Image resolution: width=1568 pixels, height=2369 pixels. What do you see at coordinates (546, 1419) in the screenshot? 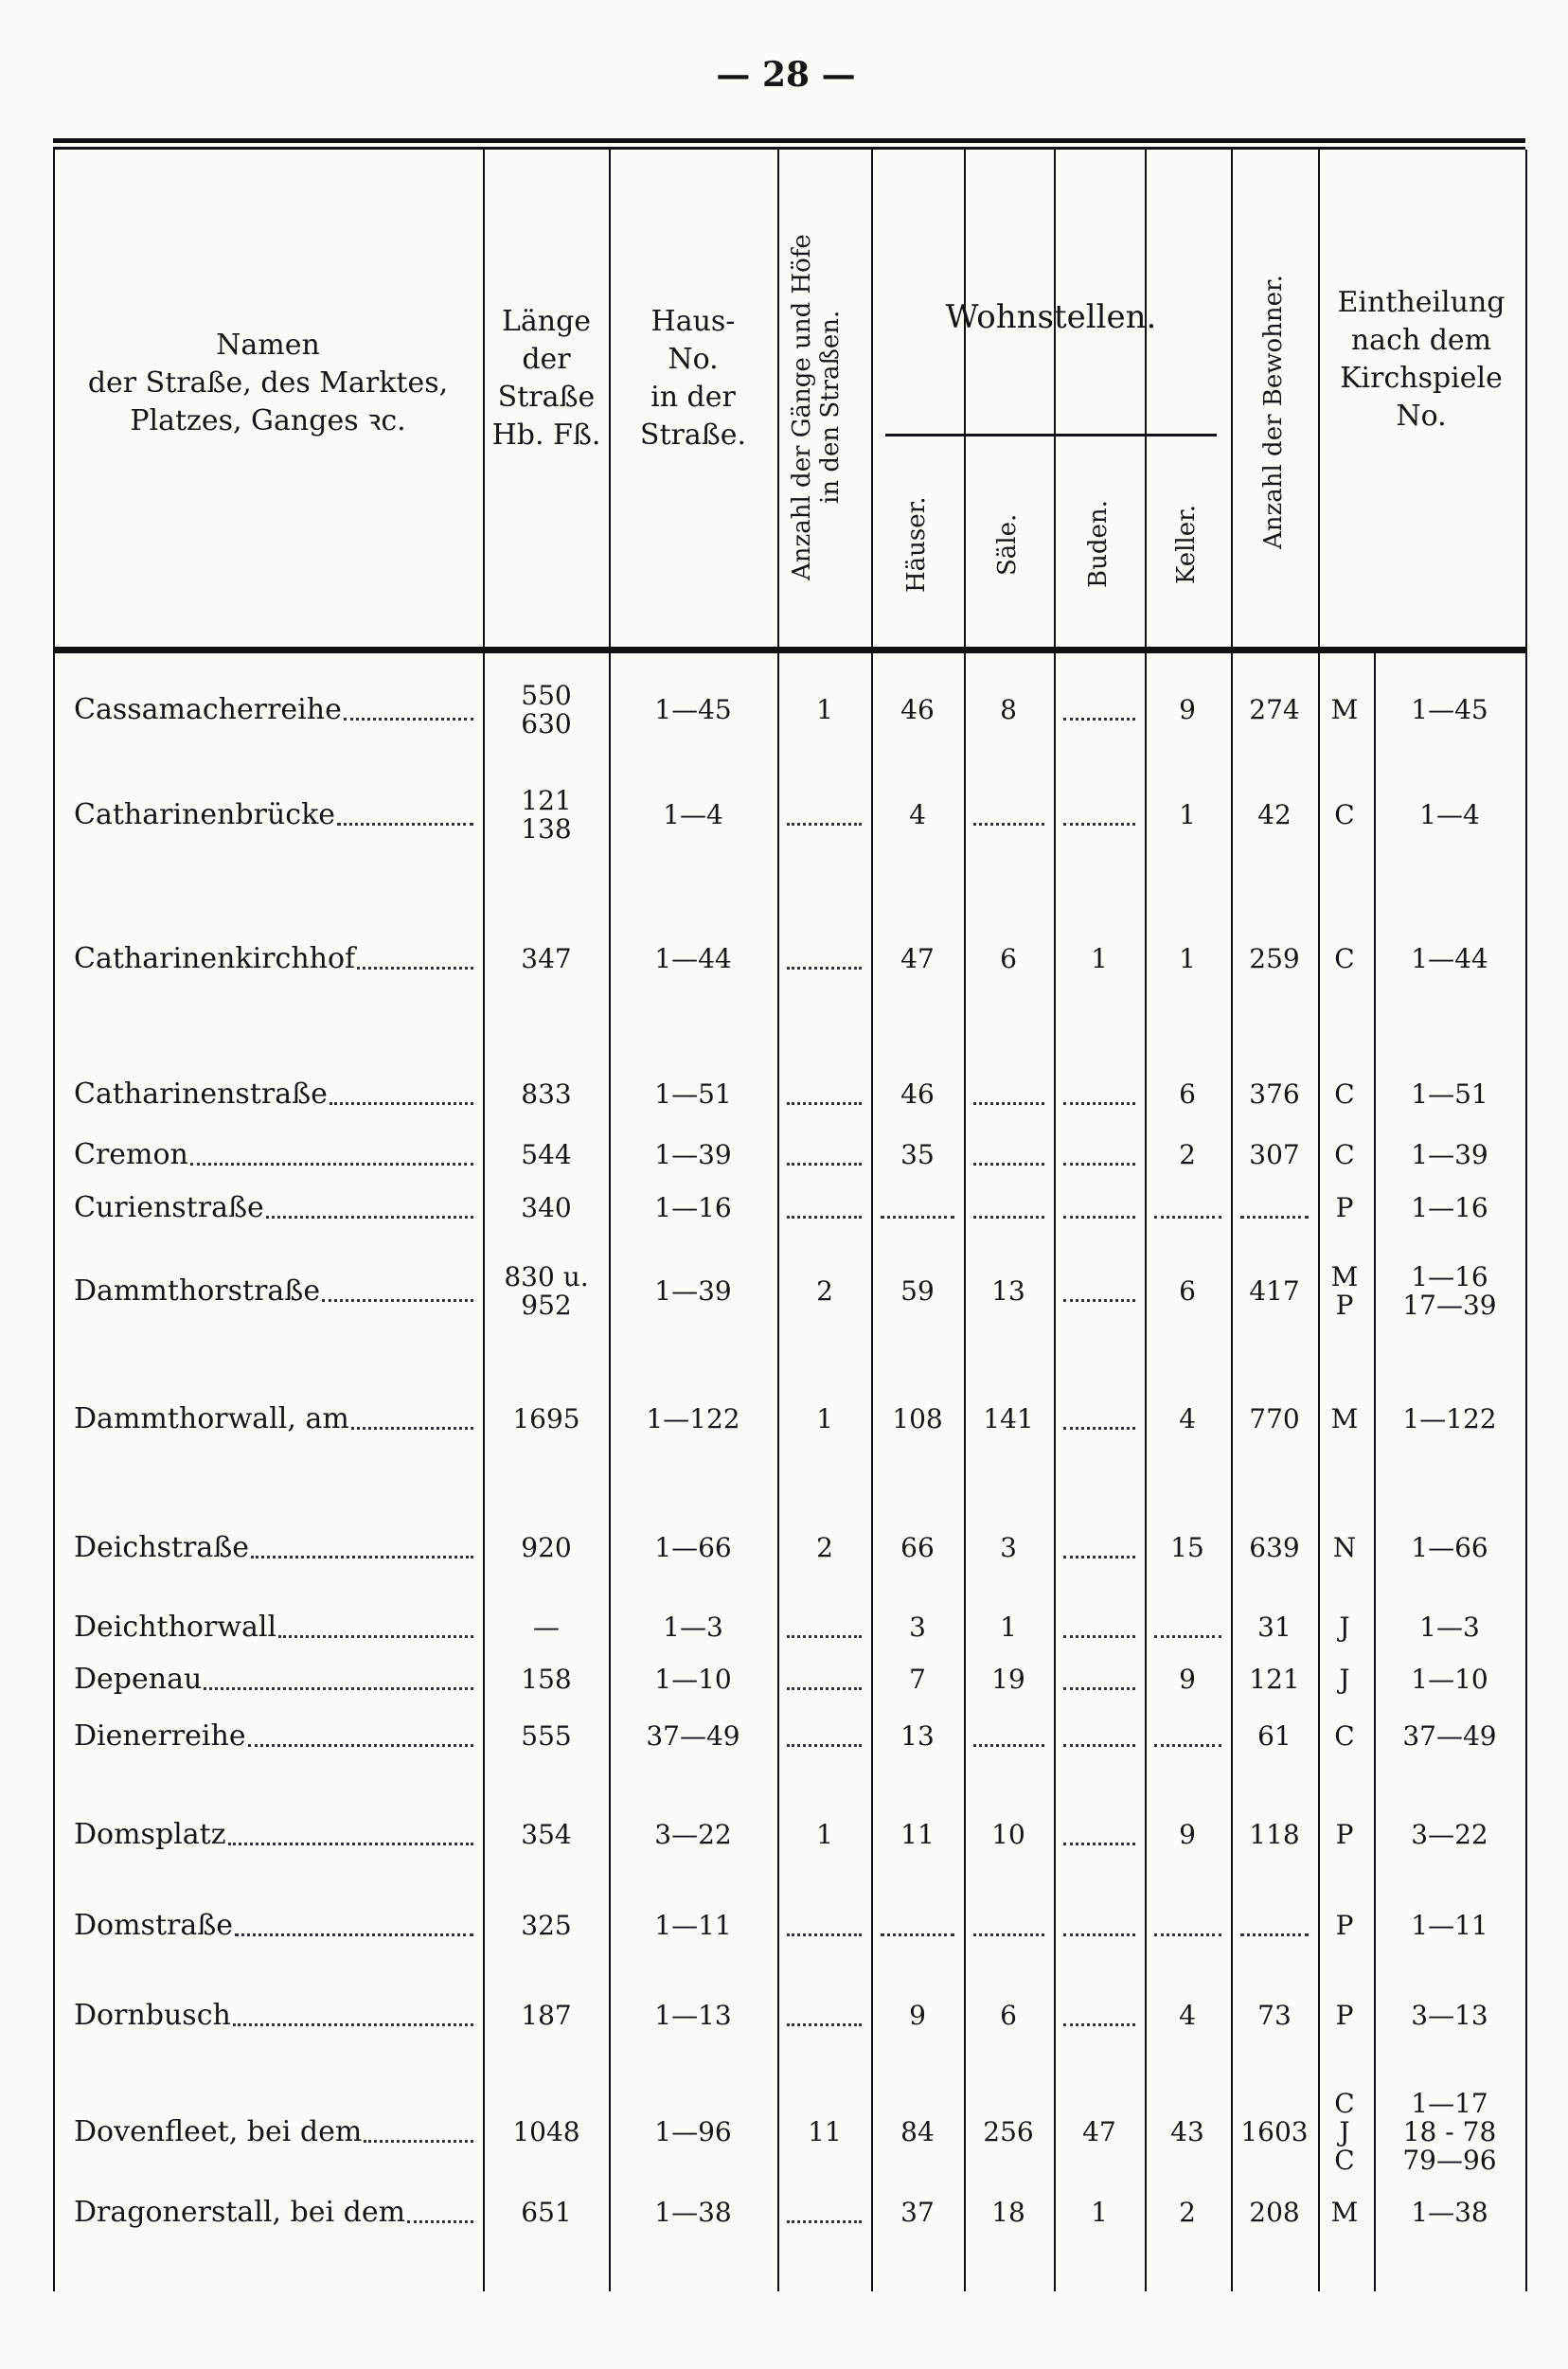
I see `cell-length: 1695` at bounding box center [546, 1419].